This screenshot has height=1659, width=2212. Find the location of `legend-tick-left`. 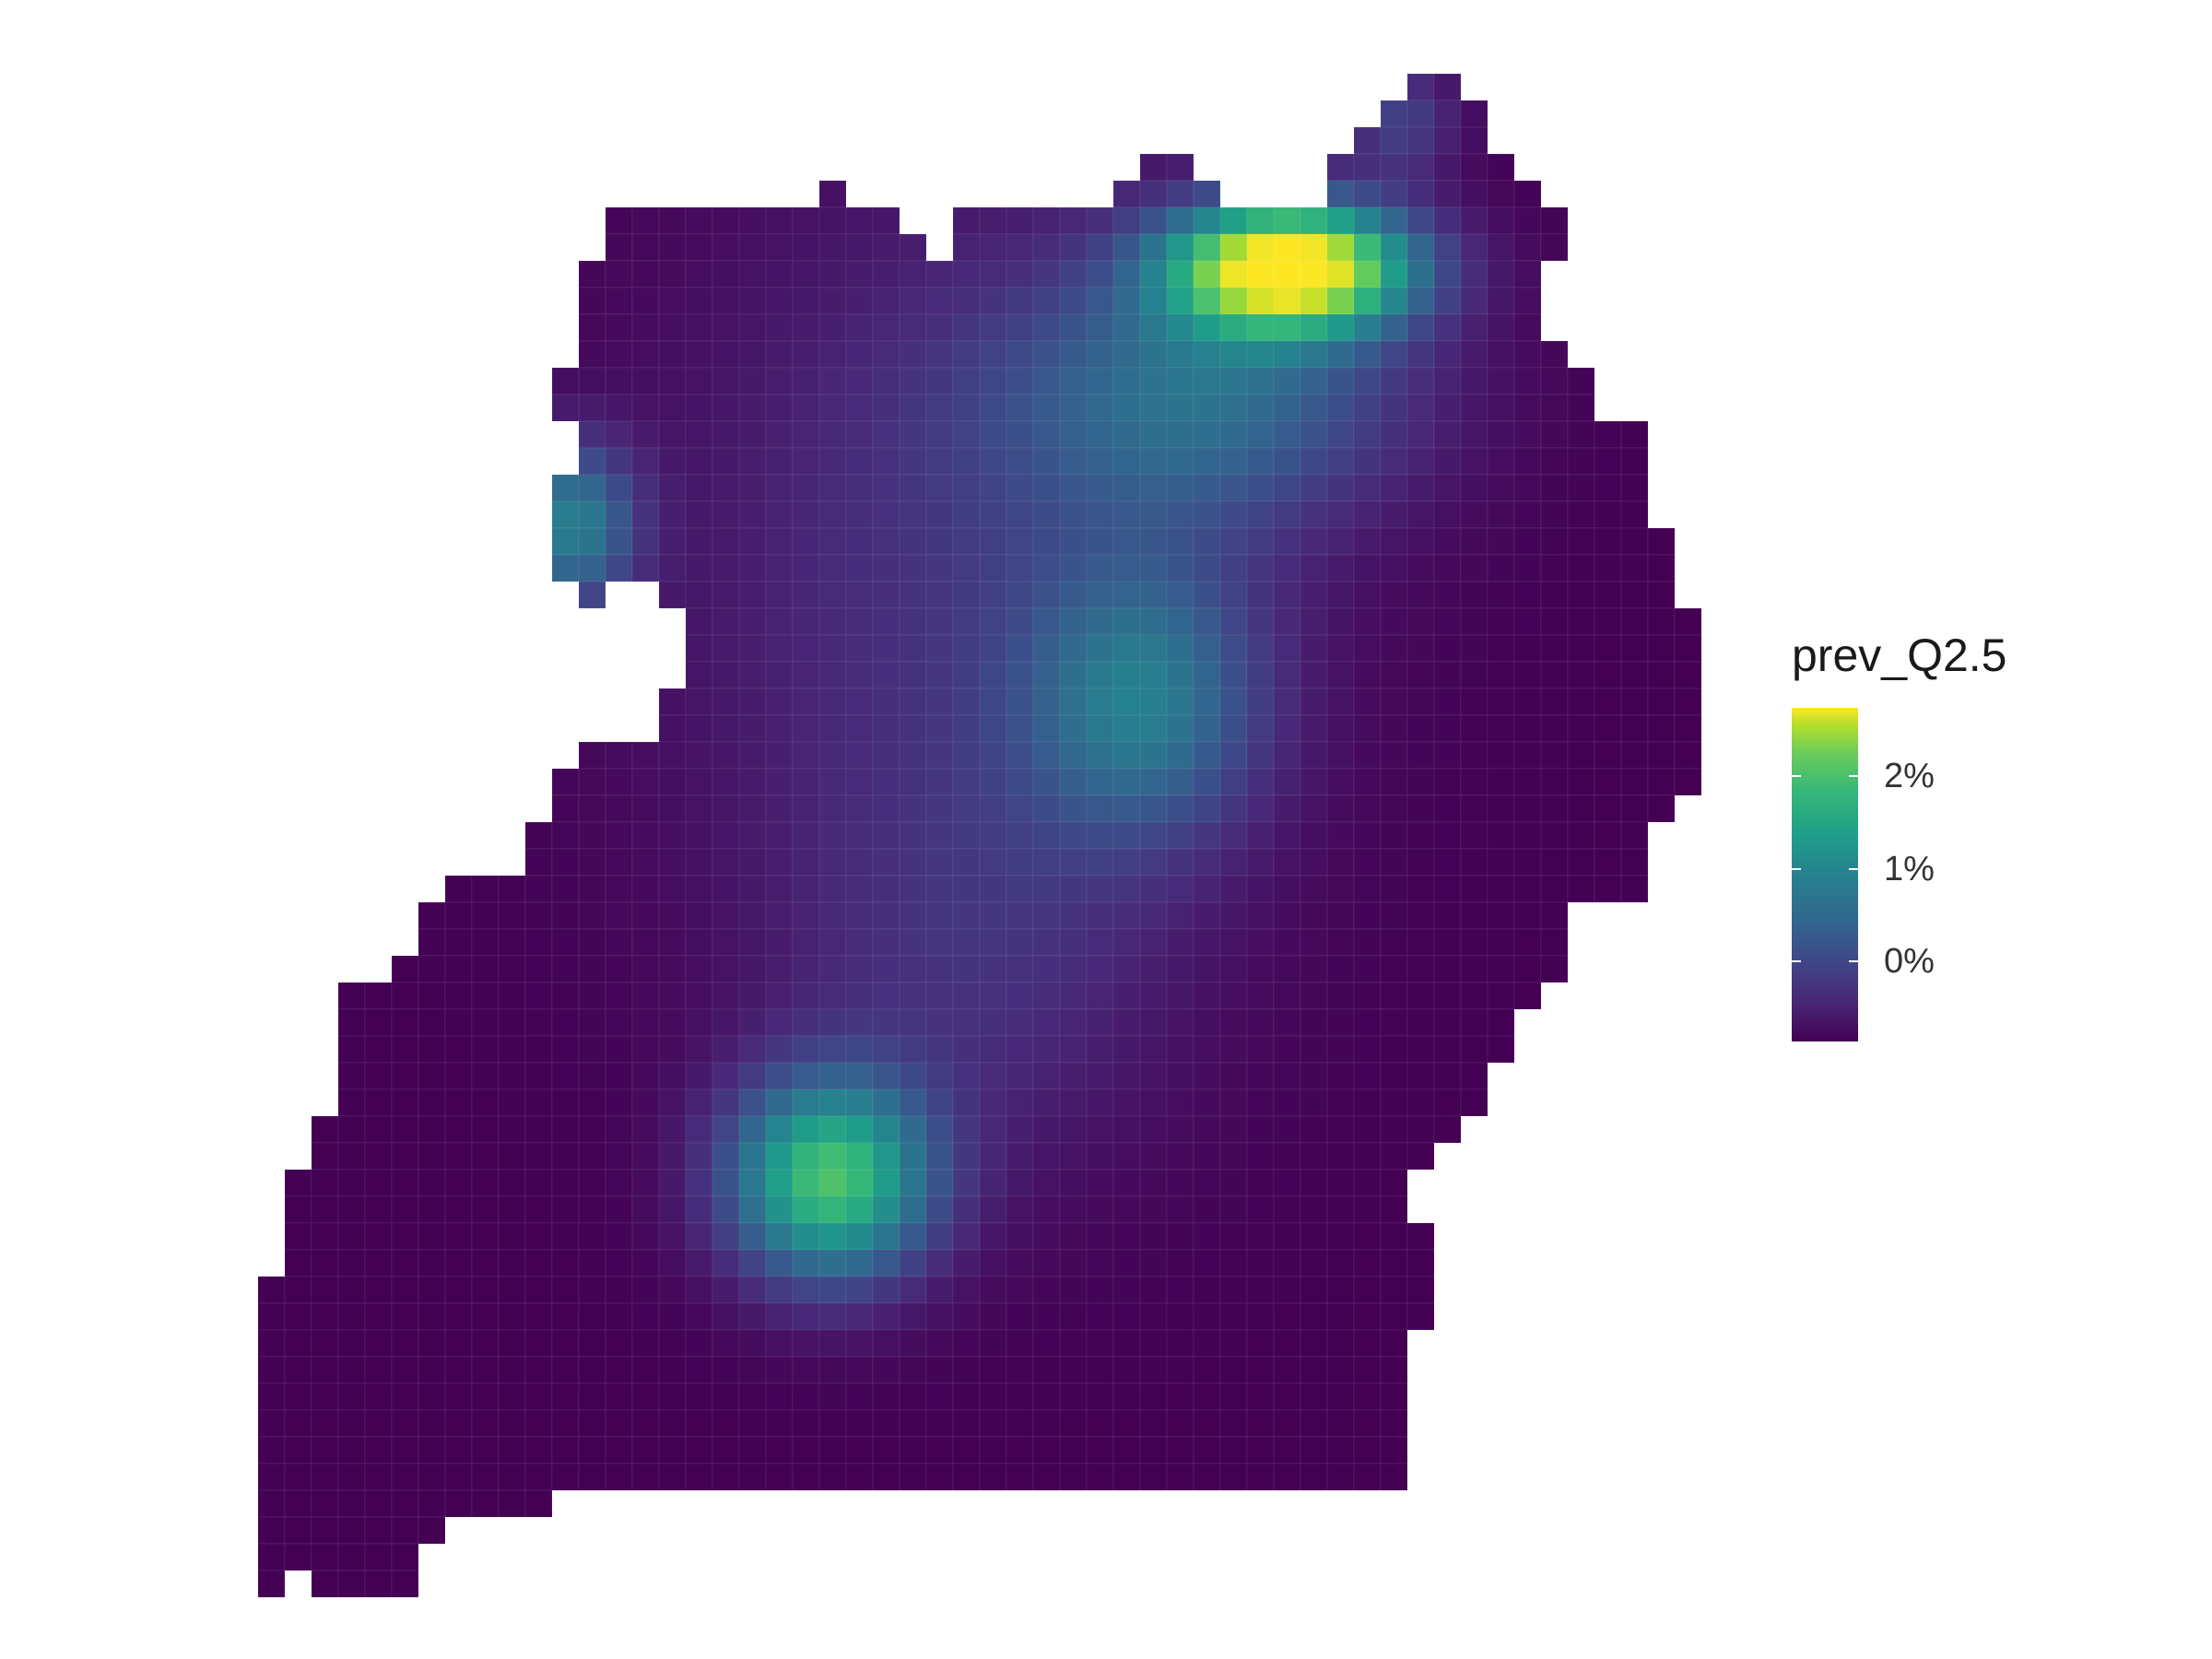

legend-tick-left is located at coordinates (1796, 776).